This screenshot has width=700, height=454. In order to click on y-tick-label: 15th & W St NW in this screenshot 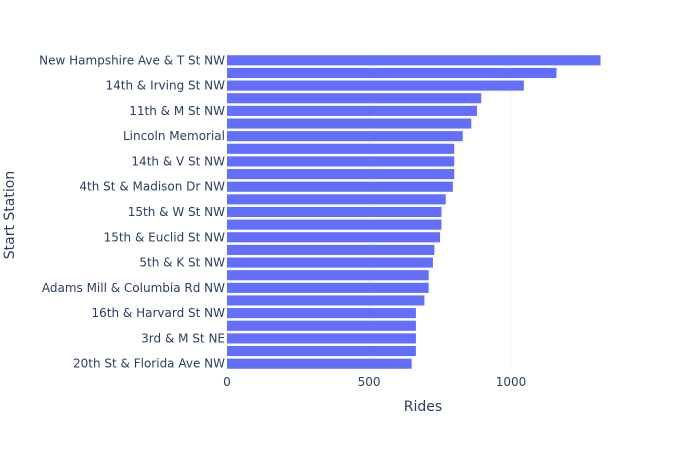, I will do `click(176, 212)`.